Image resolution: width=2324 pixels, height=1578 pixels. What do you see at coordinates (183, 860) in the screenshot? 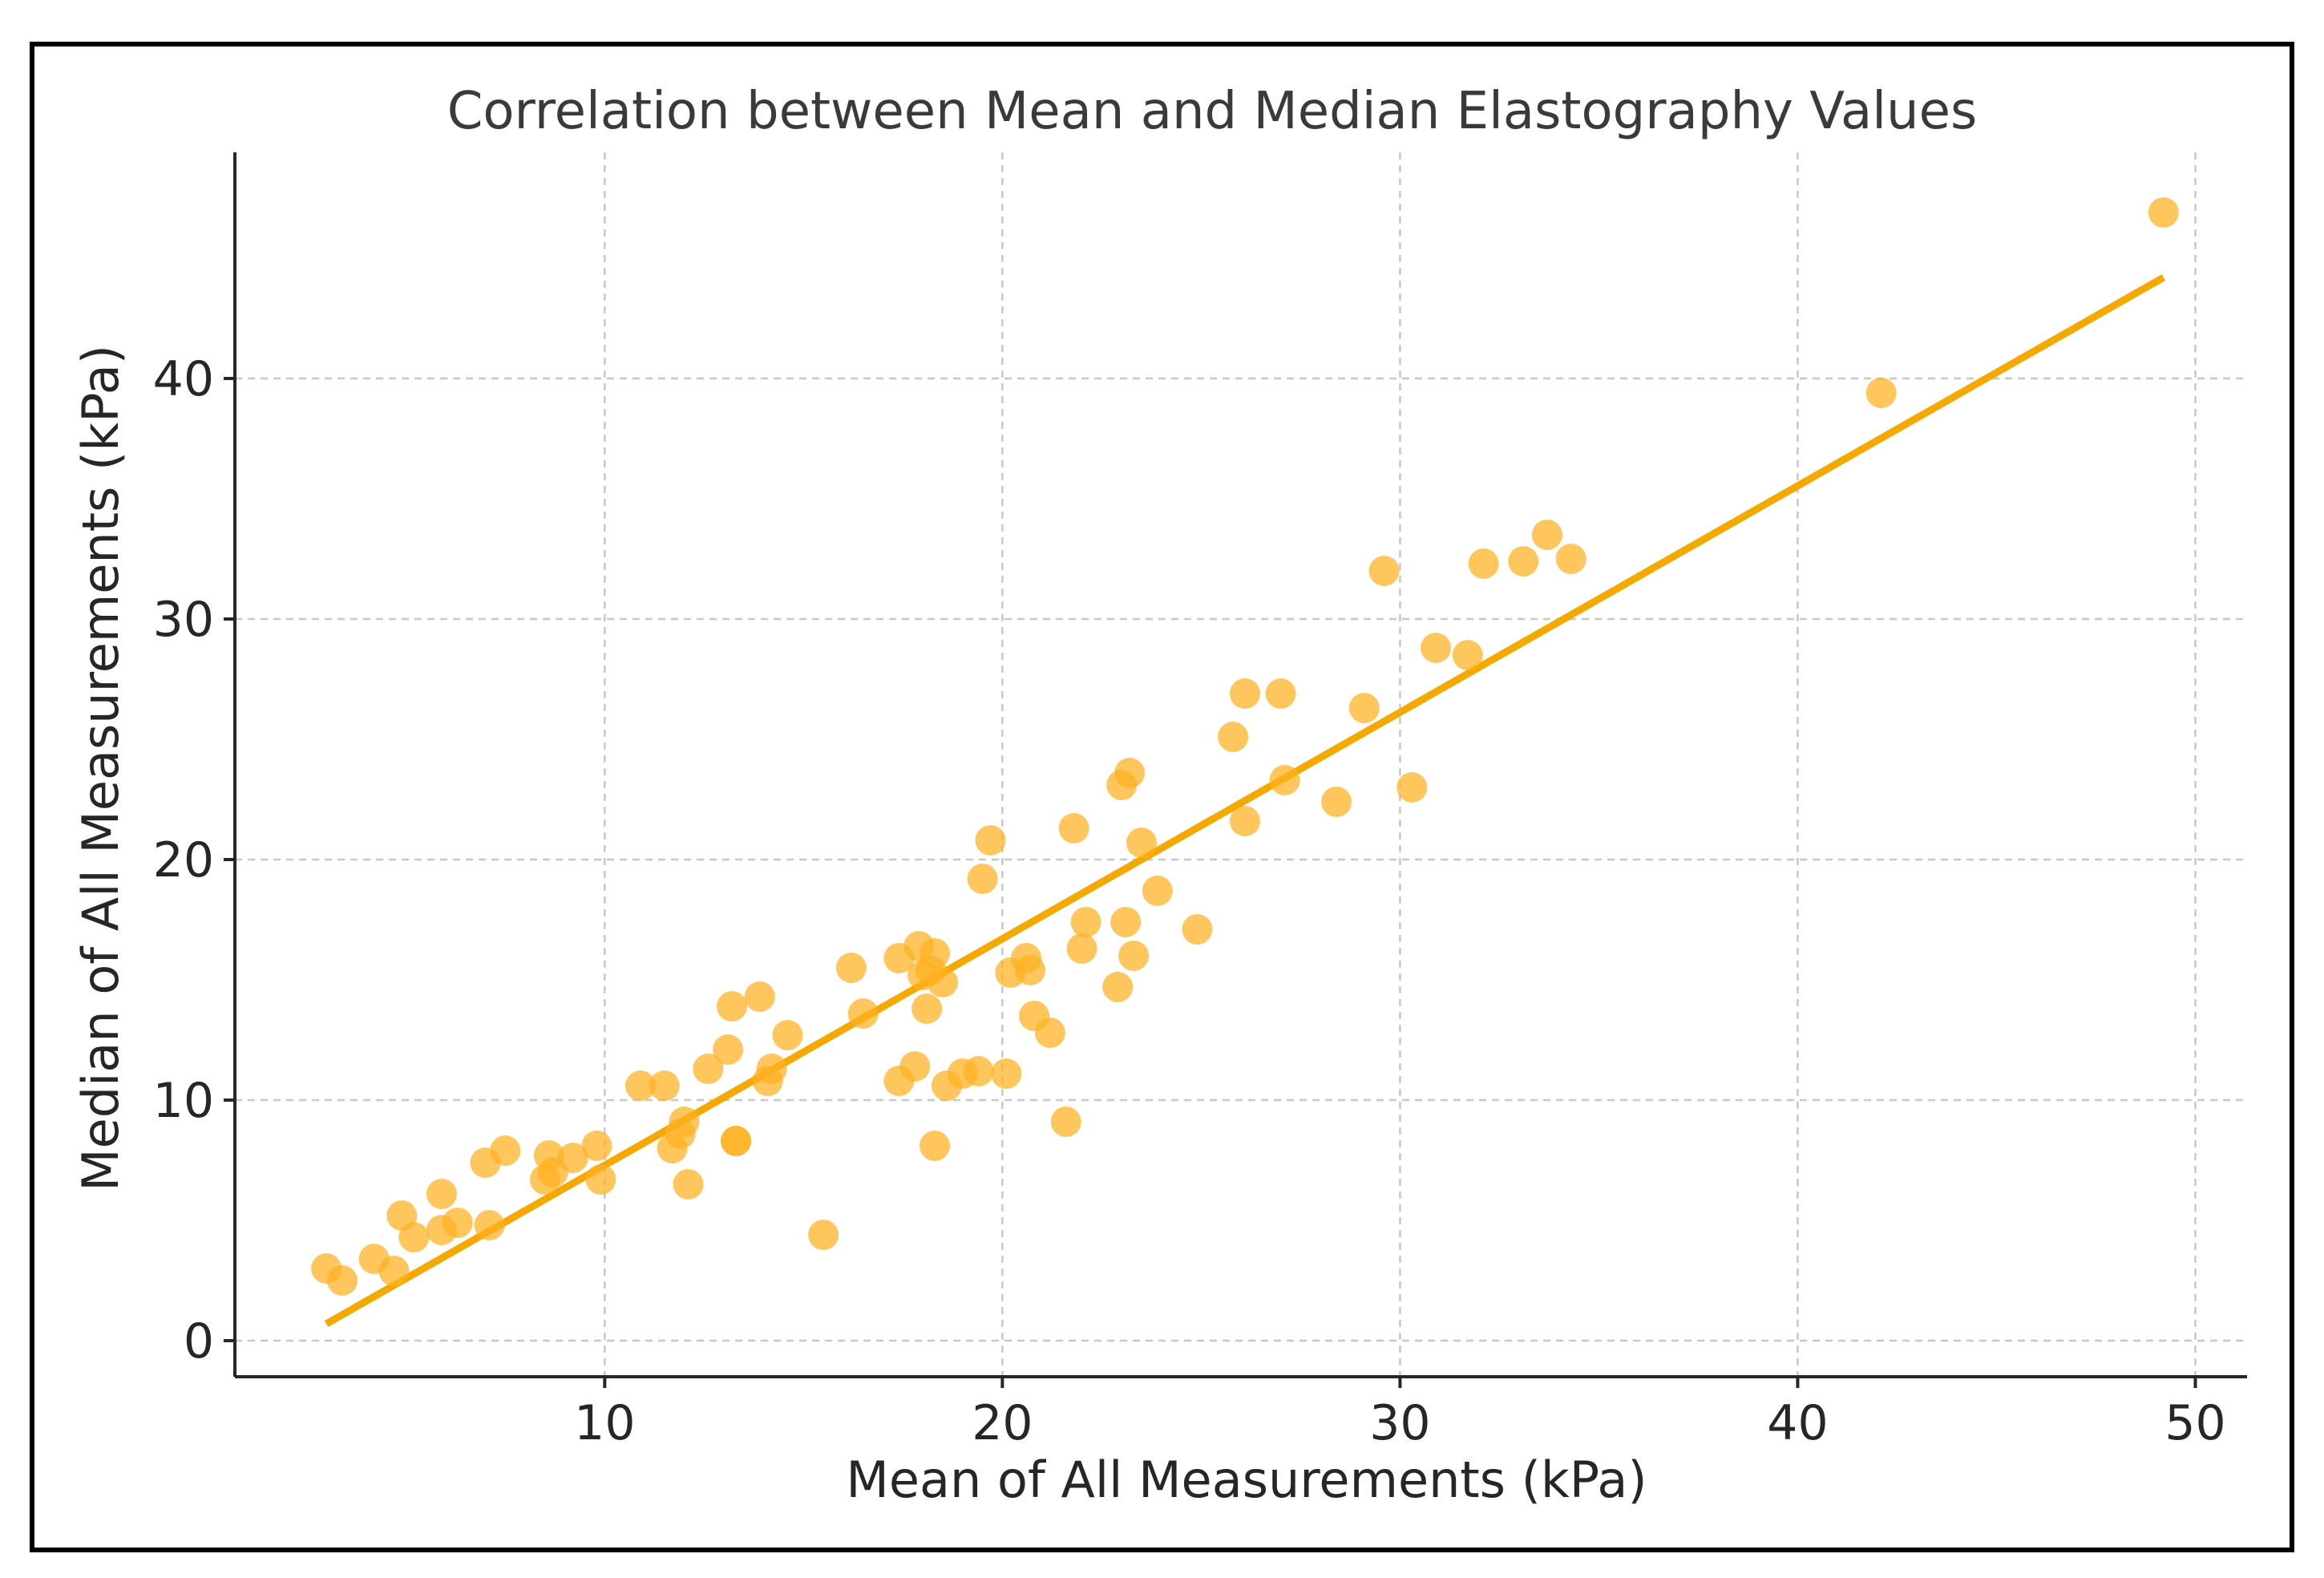
I see `y-tick-label: 20` at bounding box center [183, 860].